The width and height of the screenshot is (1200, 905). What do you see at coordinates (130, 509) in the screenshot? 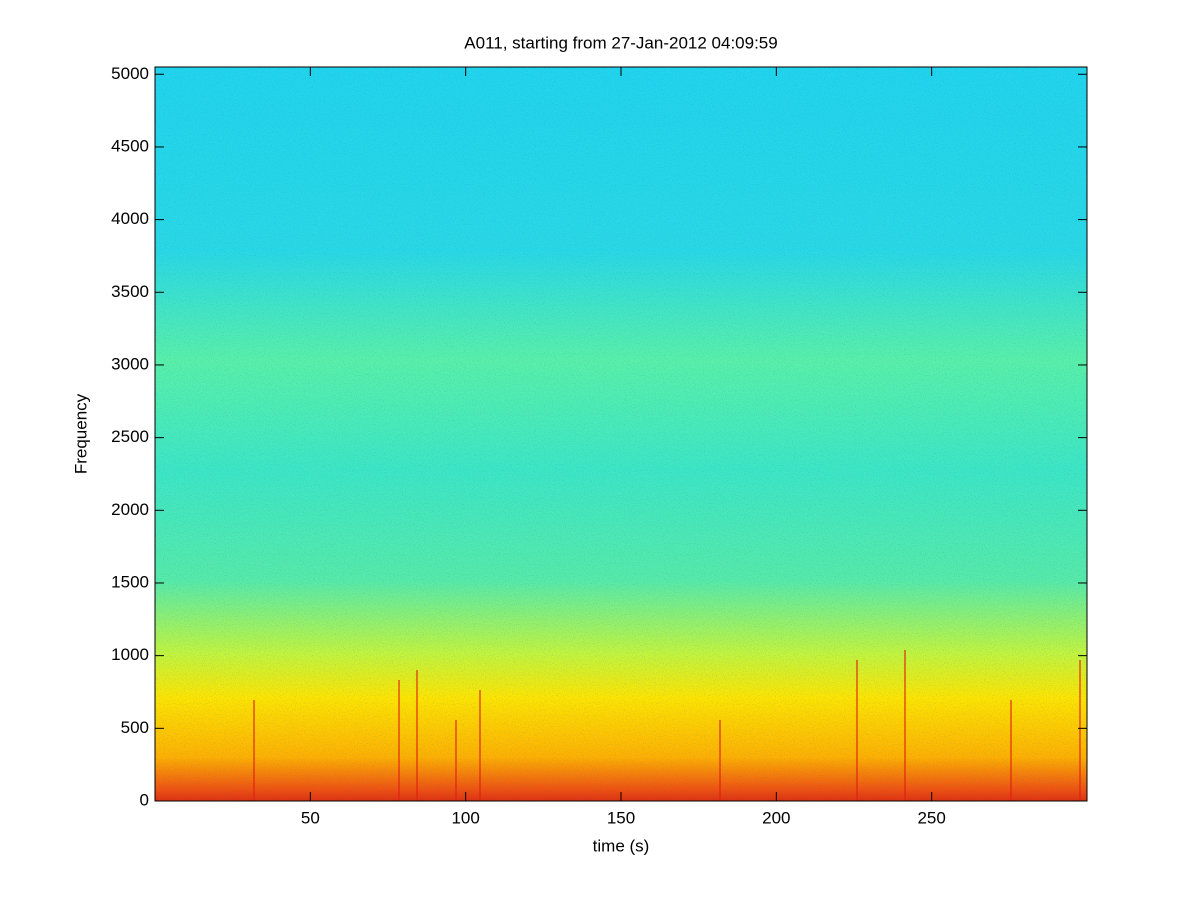
I see `y-tick-label: 2000` at bounding box center [130, 509].